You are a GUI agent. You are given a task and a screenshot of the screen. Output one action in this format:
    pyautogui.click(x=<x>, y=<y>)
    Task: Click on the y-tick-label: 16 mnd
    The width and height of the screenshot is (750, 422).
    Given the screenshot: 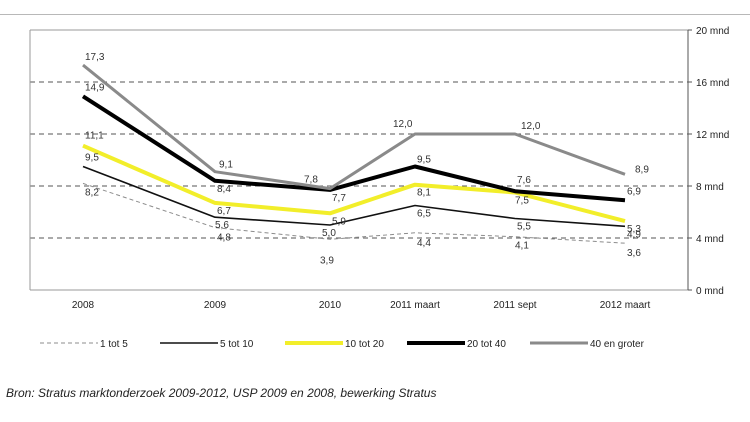 What is the action you would take?
    pyautogui.click(x=712, y=83)
    